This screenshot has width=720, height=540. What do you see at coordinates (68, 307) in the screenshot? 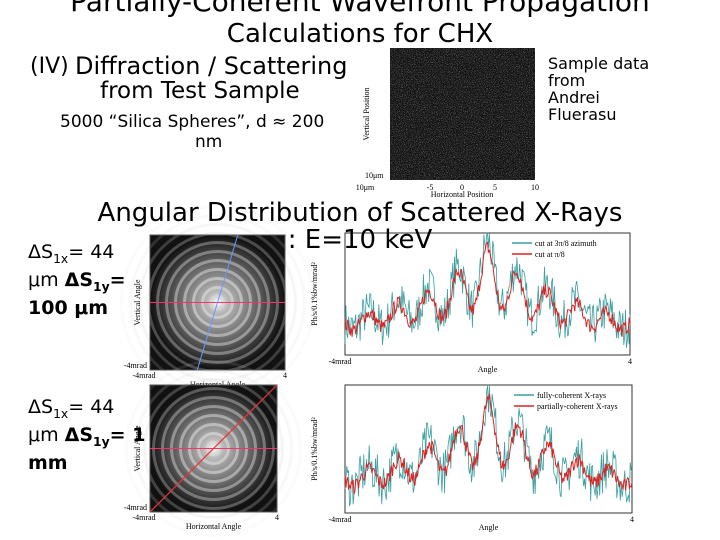
I see `case-part: 100 μm` at bounding box center [68, 307].